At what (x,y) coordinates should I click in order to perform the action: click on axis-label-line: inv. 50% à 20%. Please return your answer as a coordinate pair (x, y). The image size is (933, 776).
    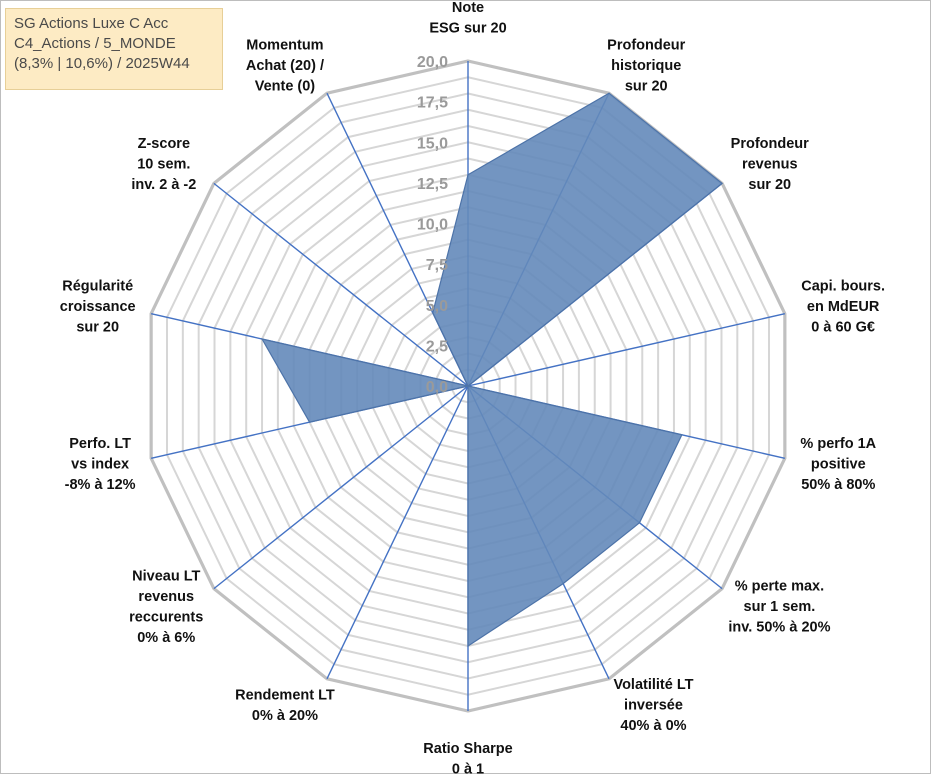
    Looking at the image, I should click on (779, 628).